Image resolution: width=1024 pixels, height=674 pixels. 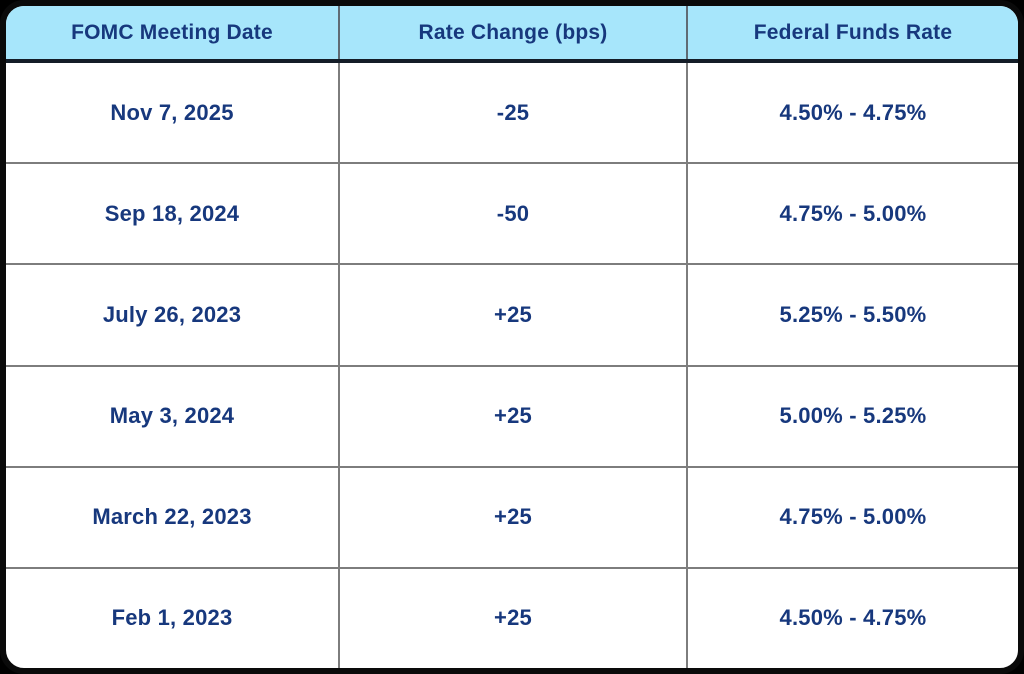 I want to click on table-row: Sep 18, 2024 -50 4.75% - 5.00%, so click(x=512, y=215).